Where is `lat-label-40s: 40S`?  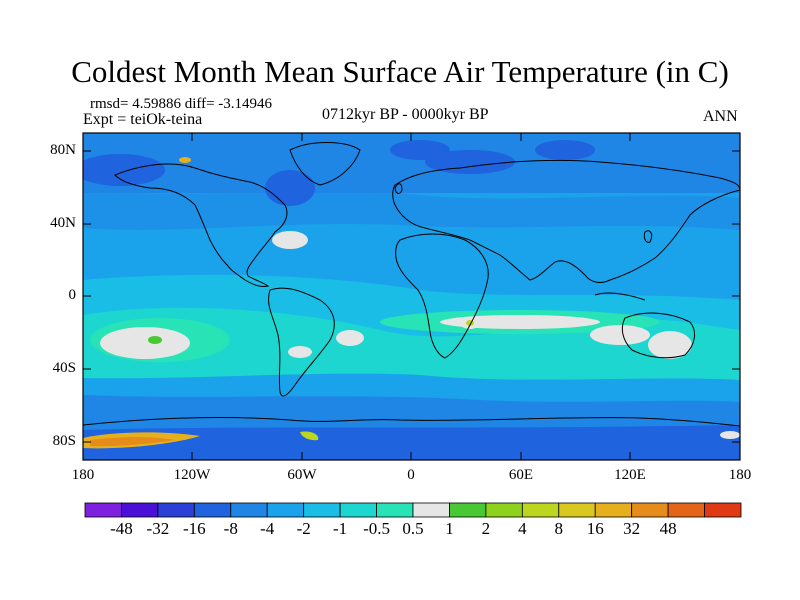
lat-label-40s: 40S is located at coordinates (64, 368).